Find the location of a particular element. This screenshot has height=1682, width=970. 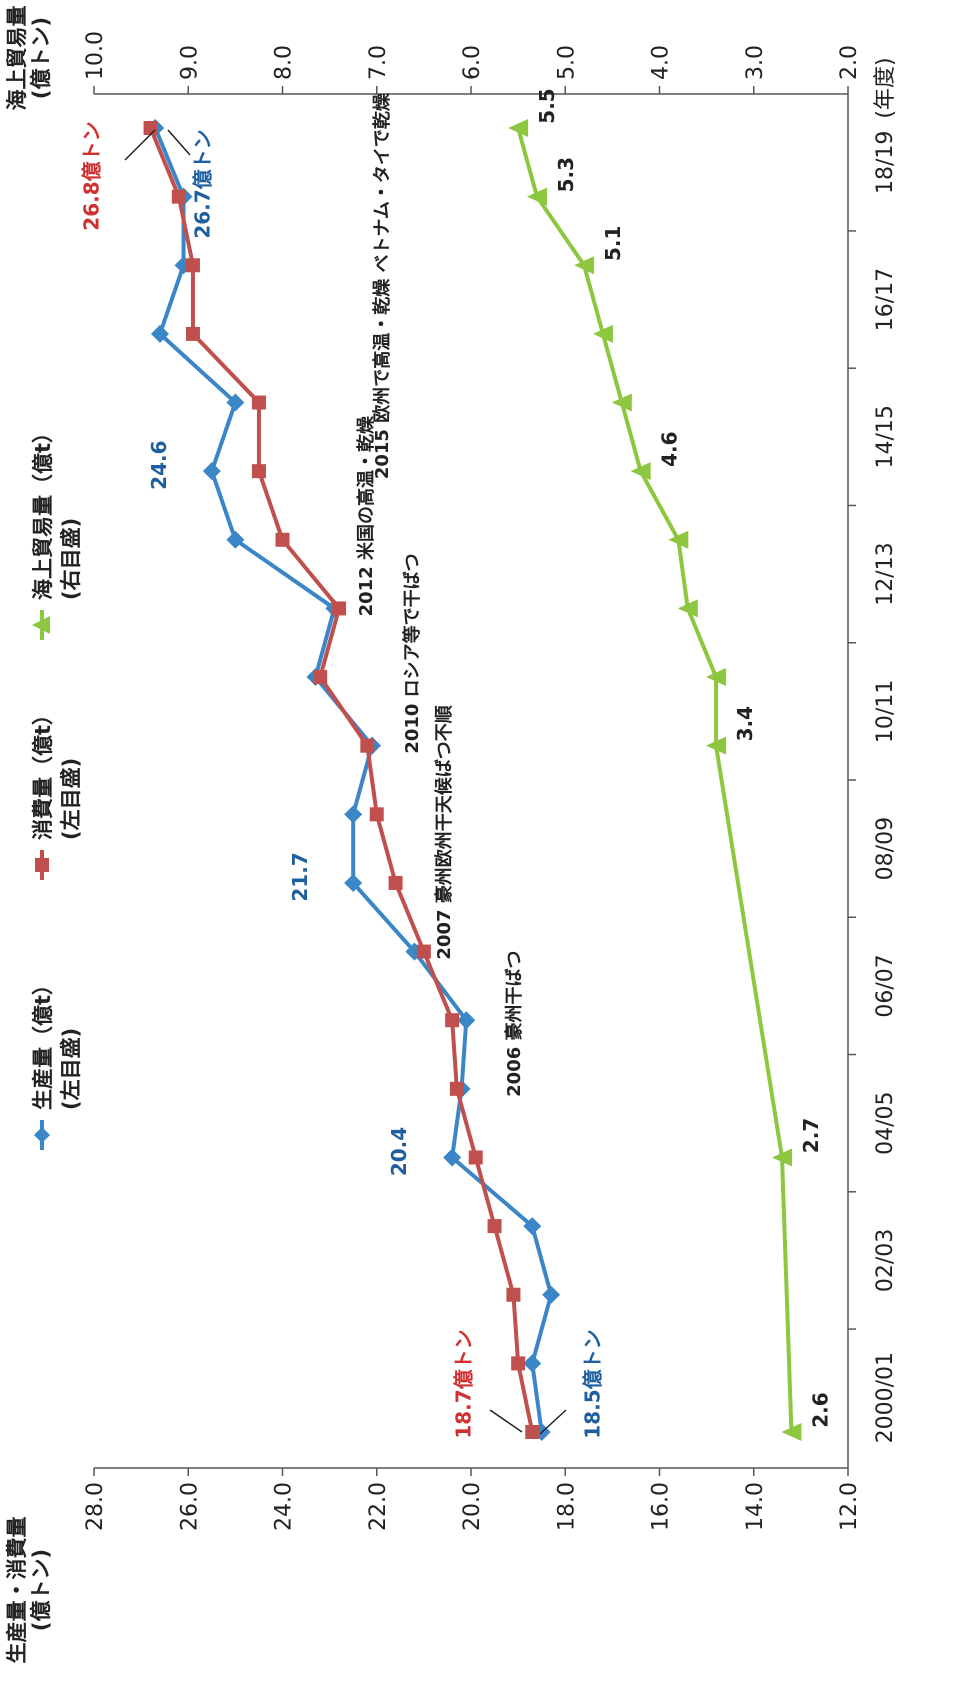

category-tick-label: 2000/01 is located at coordinates (885, 1397).